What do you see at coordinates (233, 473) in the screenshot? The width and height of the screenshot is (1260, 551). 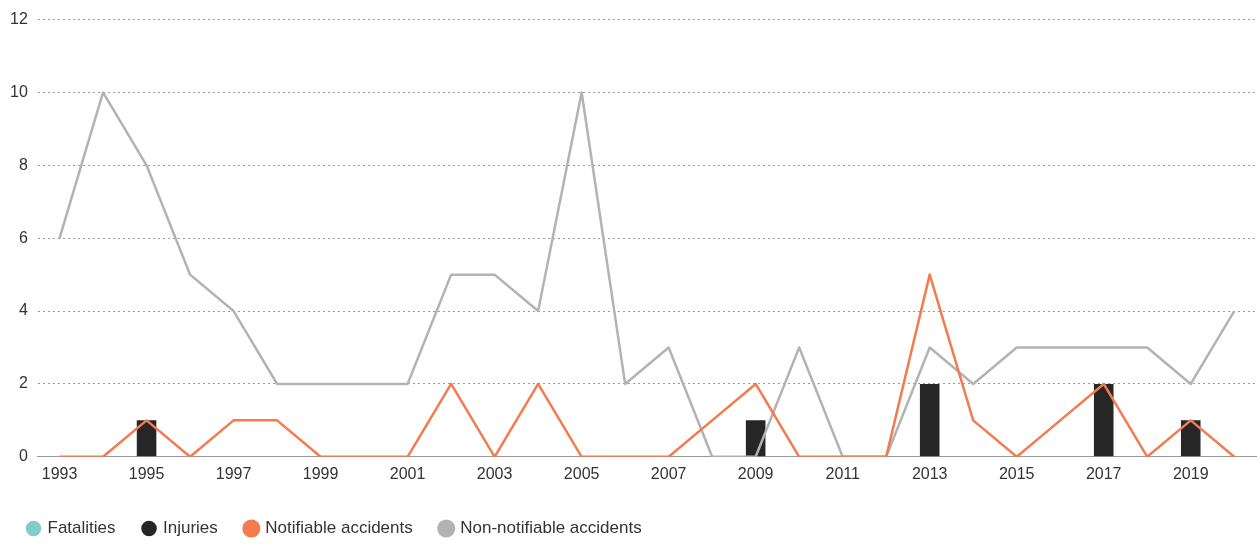 I see `x-tick-label: 1997` at bounding box center [233, 473].